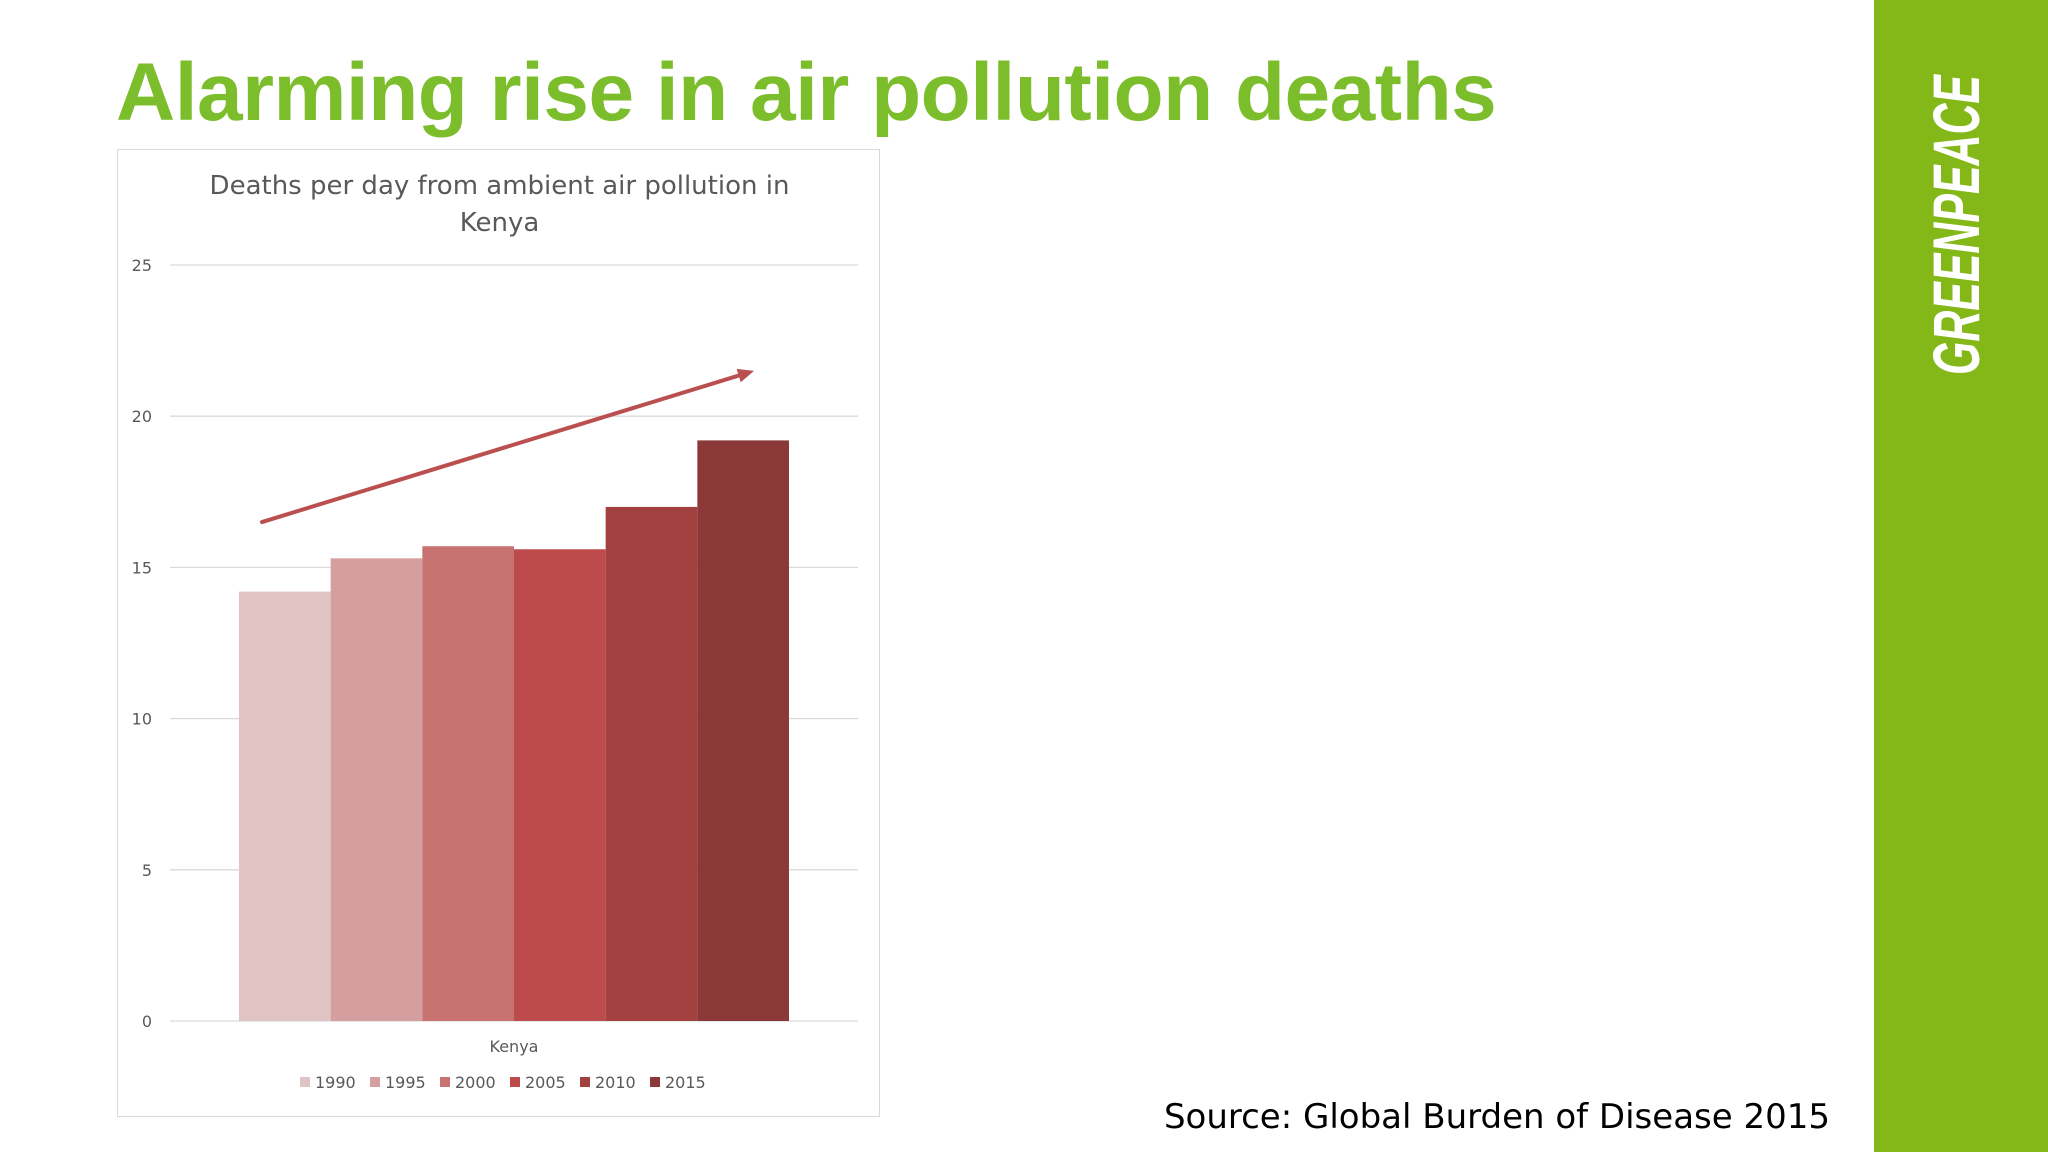  I want to click on source-text: Source: Global Burden of Disease 2015, so click(1496, 1117).